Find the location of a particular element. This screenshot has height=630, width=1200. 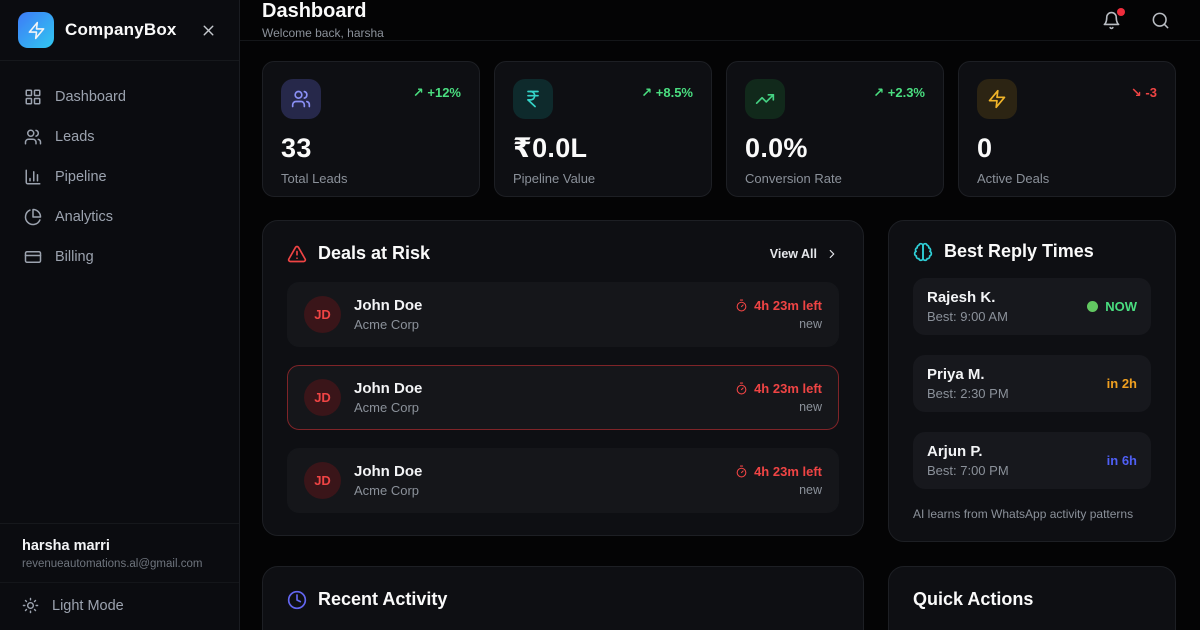

close-icon is located at coordinates (208, 30).